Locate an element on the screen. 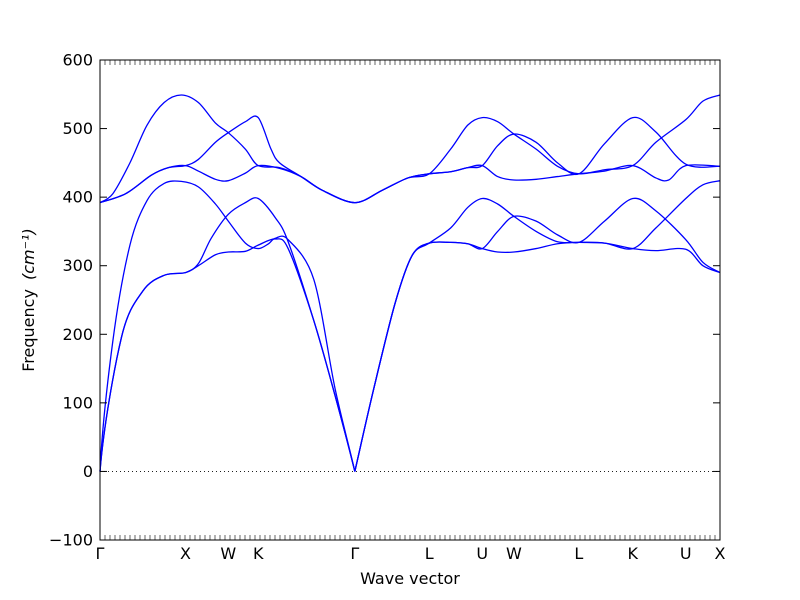 Image resolution: width=800 pixels, height=600 pixels. y-axis-label: Frequency (cm⁻¹) is located at coordinates (28, 299).